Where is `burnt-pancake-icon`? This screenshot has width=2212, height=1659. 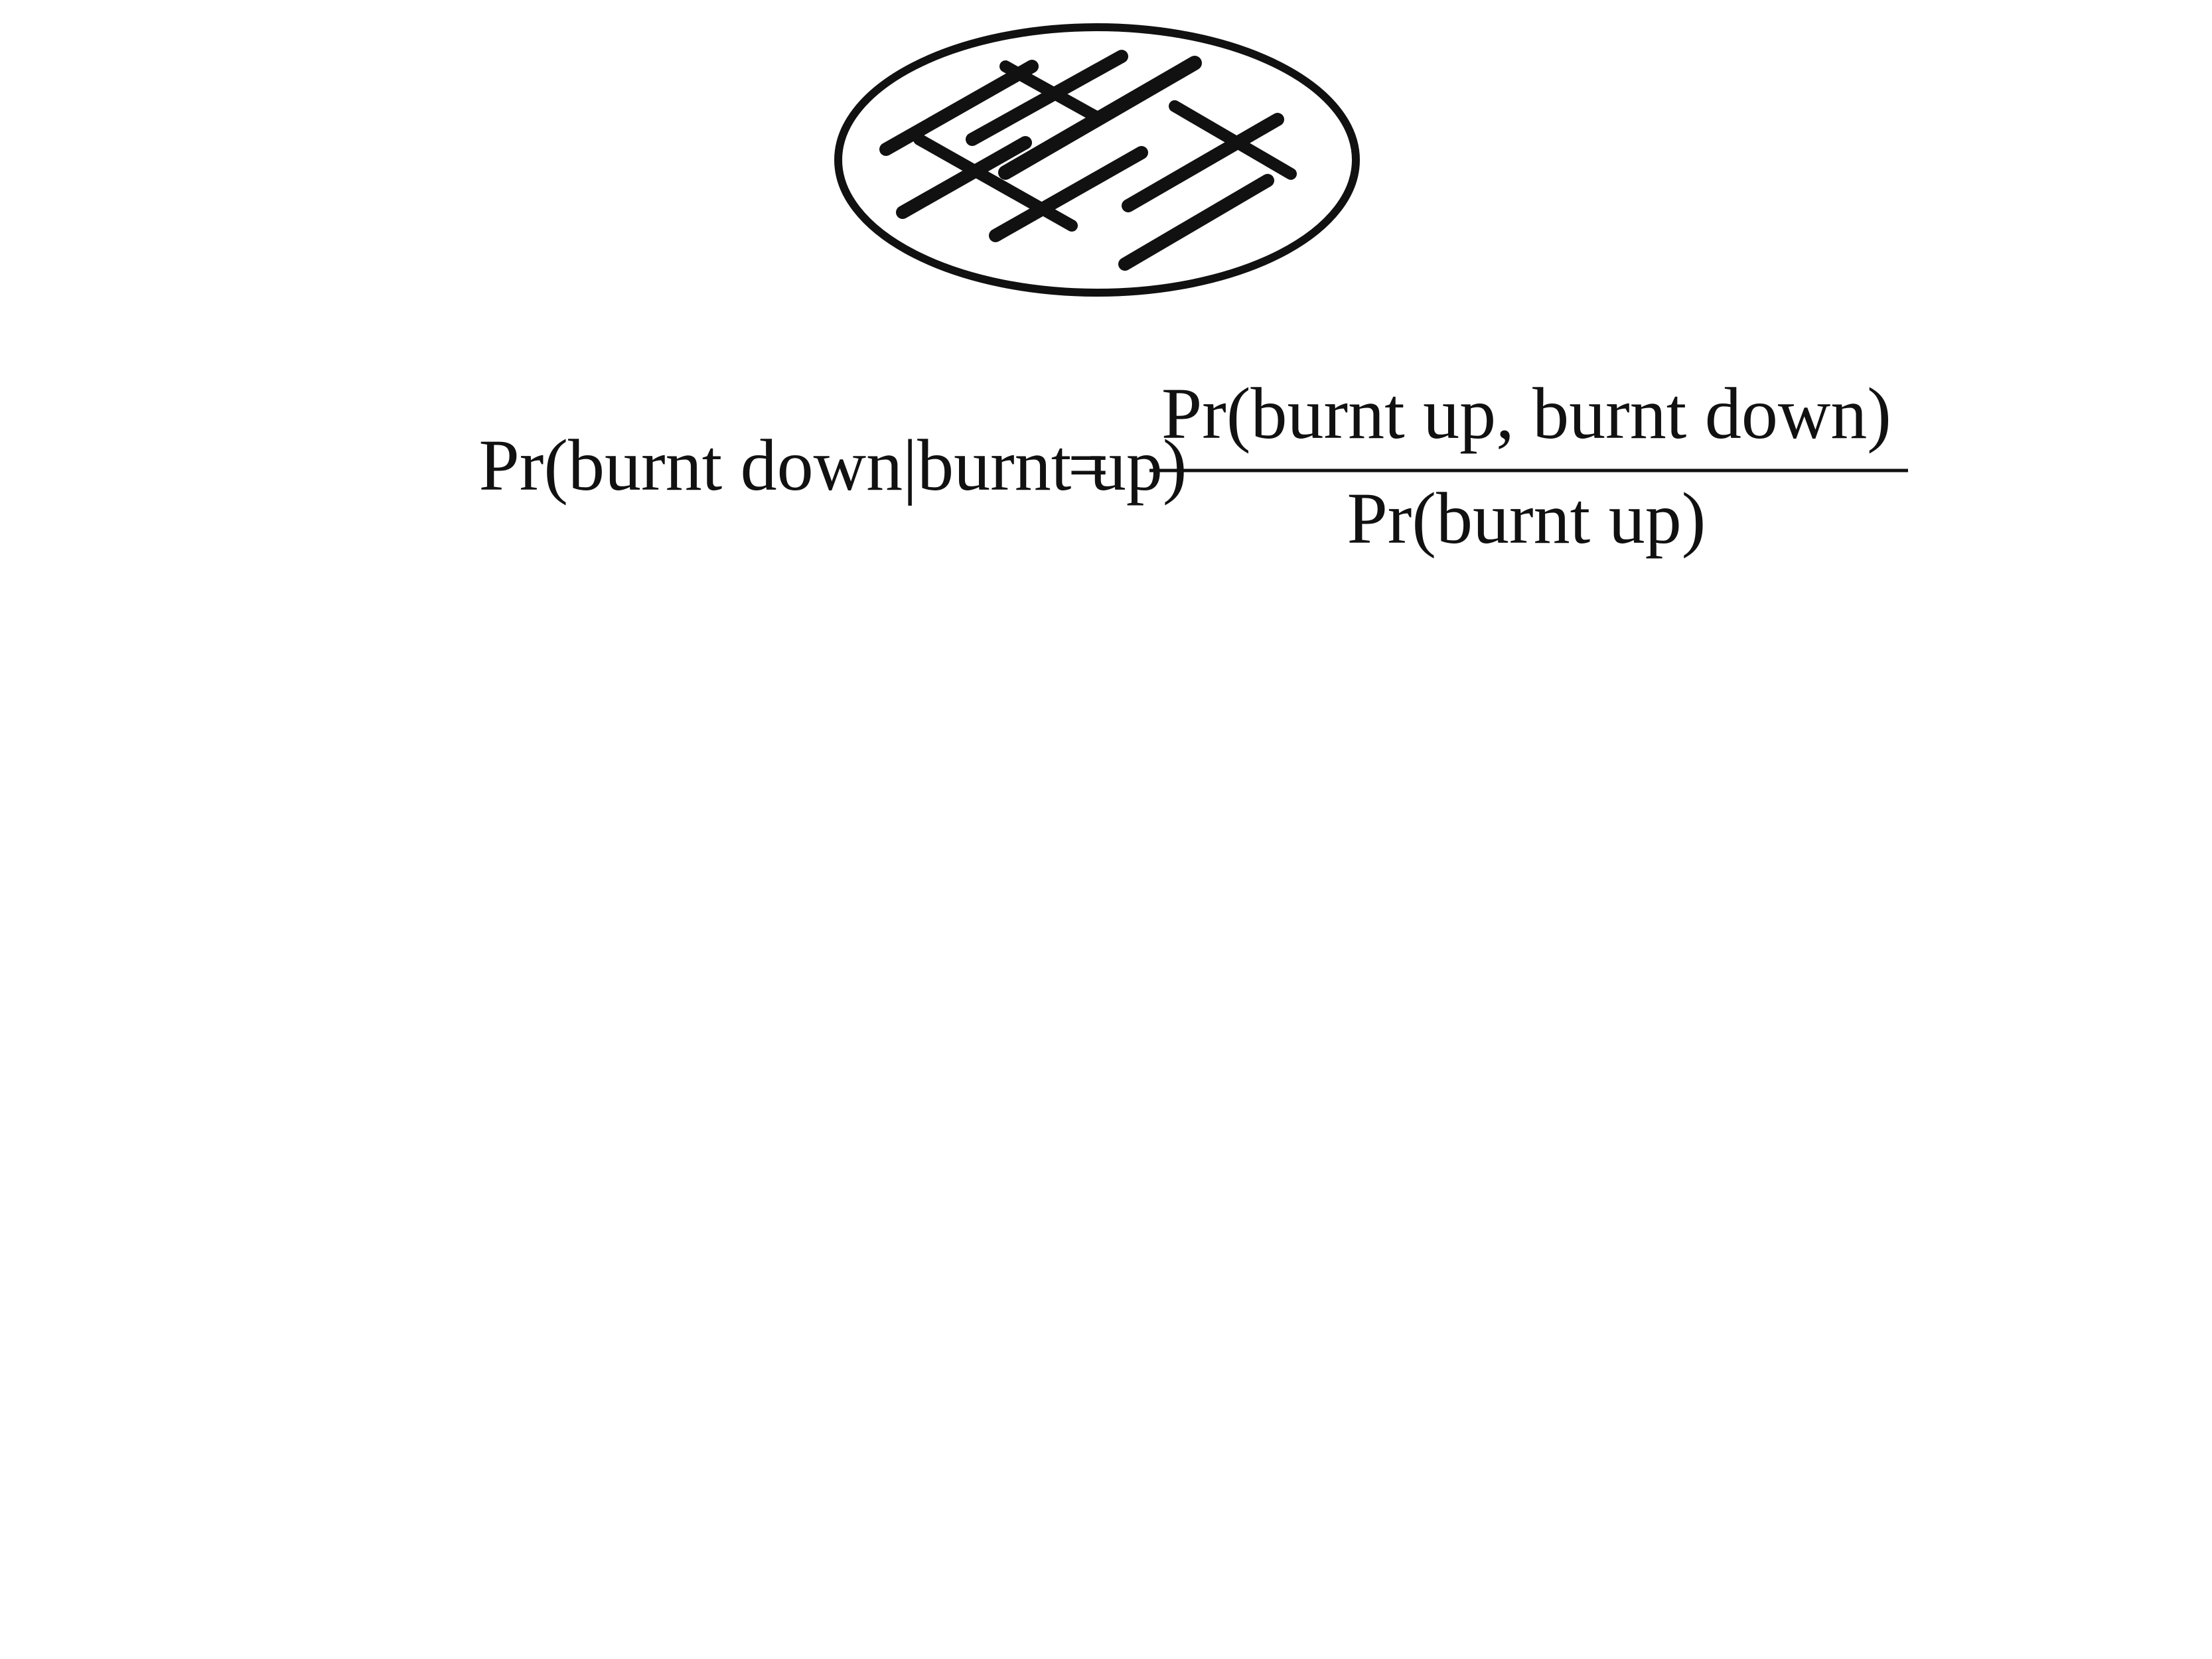 burnt-pancake-icon is located at coordinates (1097, 160).